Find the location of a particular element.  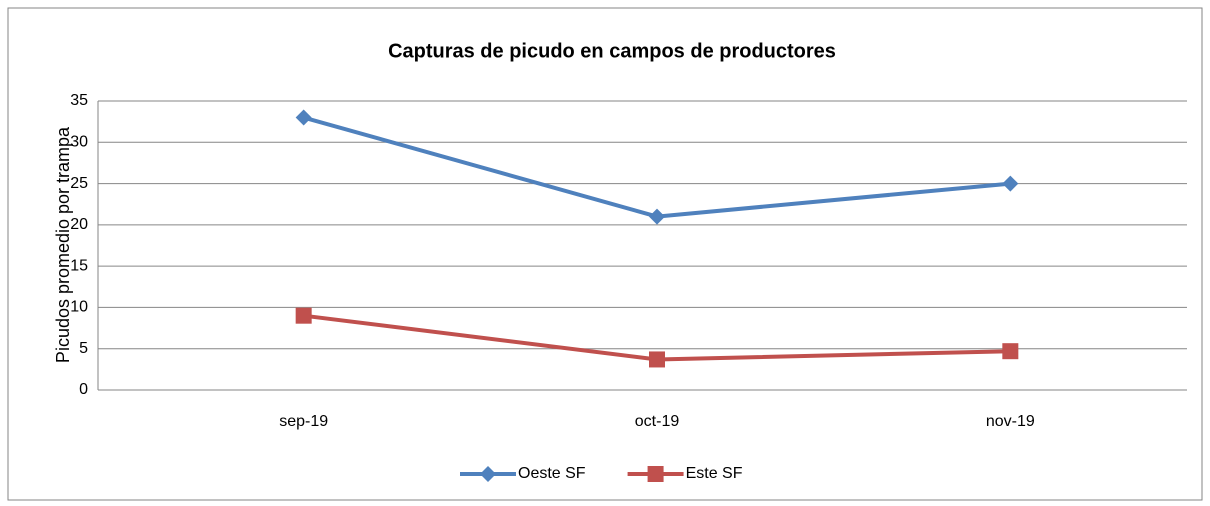

y-tick-label: 35 is located at coordinates (79, 100).